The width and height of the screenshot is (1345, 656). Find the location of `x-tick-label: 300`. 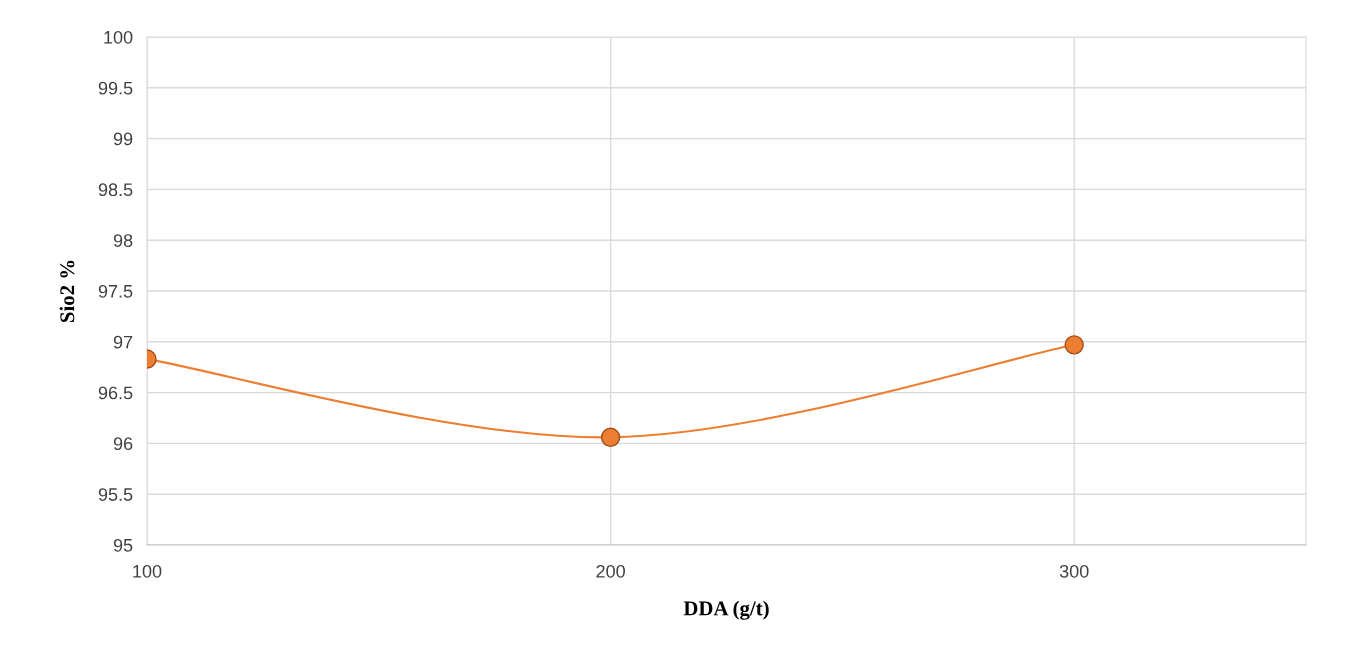

x-tick-label: 300 is located at coordinates (1074, 571).